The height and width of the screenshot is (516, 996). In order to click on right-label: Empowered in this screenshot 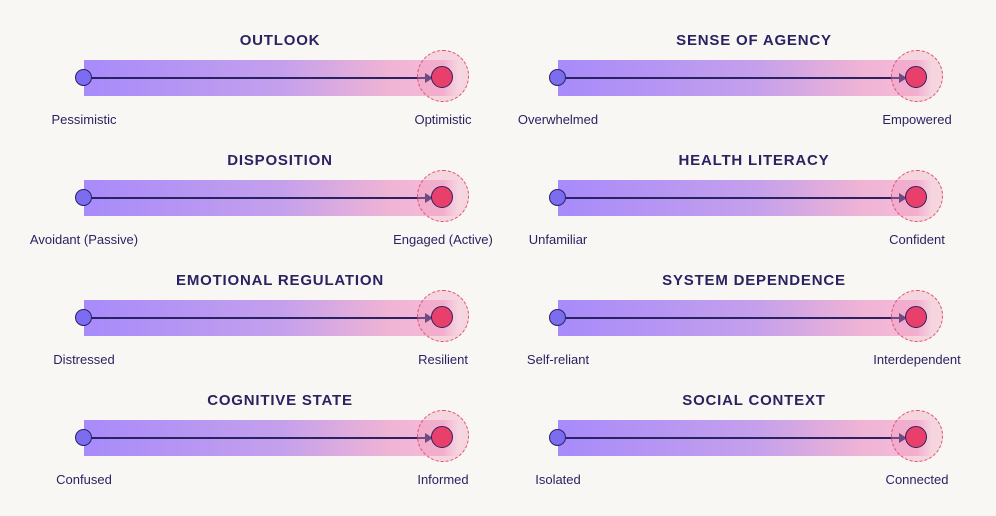, I will do `click(917, 119)`.